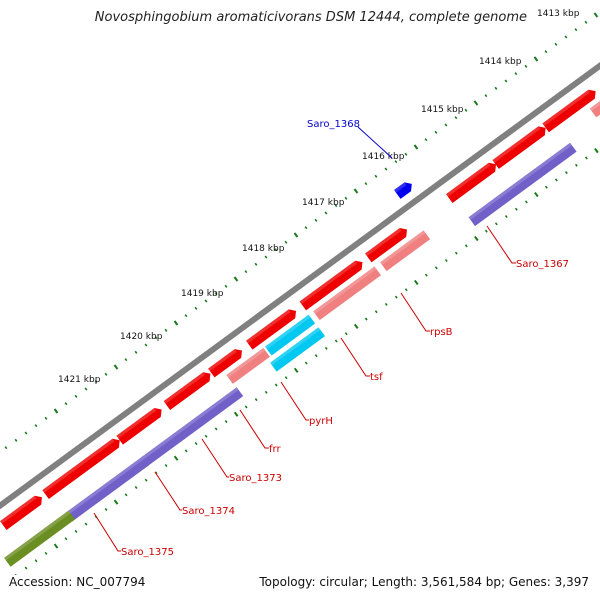  I want to click on gene-tsf, so click(347, 293).